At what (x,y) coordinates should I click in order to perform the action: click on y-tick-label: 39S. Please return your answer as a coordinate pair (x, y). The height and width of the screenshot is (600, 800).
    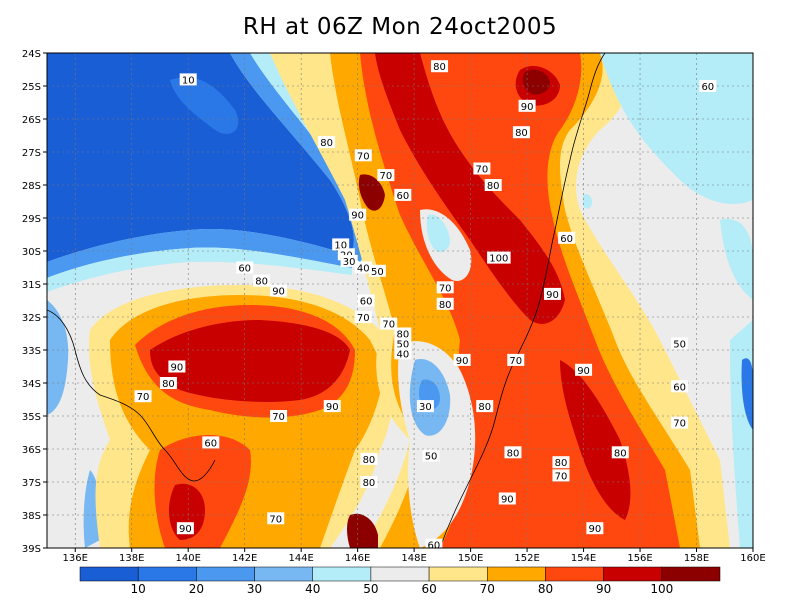
    Looking at the image, I should click on (31, 549).